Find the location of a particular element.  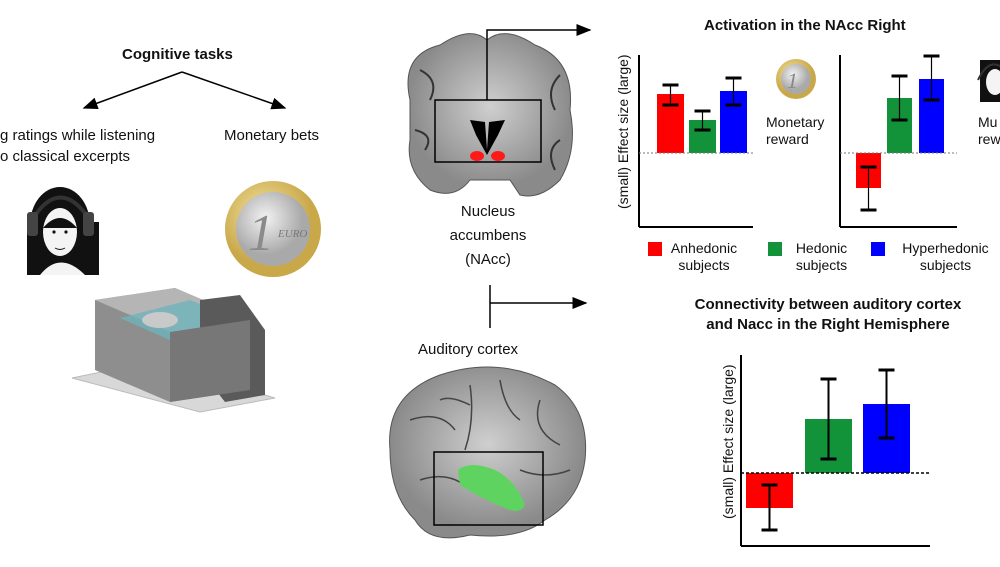

legend-hyperhedonic: Hyperhedonic subjects is located at coordinates (945, 257).